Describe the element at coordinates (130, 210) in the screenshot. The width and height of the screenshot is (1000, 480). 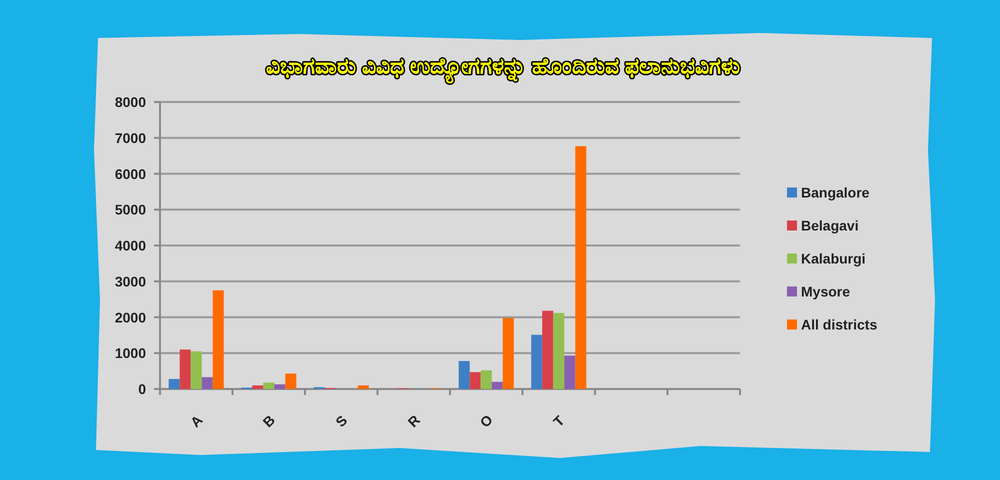
I see `y-tick-label: 5000` at that location.